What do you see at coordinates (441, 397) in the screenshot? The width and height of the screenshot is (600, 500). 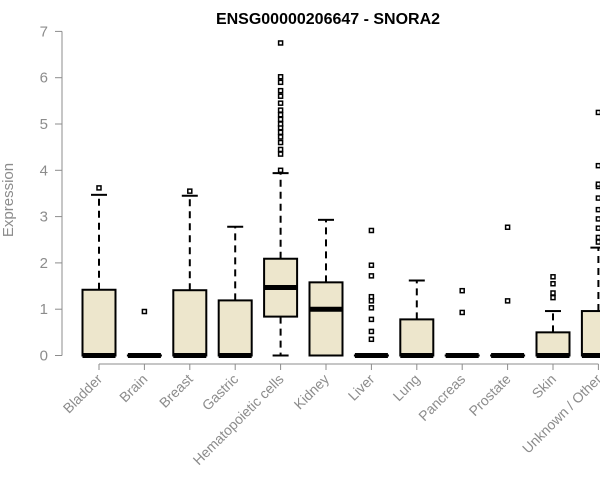 I see `x-tick-label: Pancreas` at bounding box center [441, 397].